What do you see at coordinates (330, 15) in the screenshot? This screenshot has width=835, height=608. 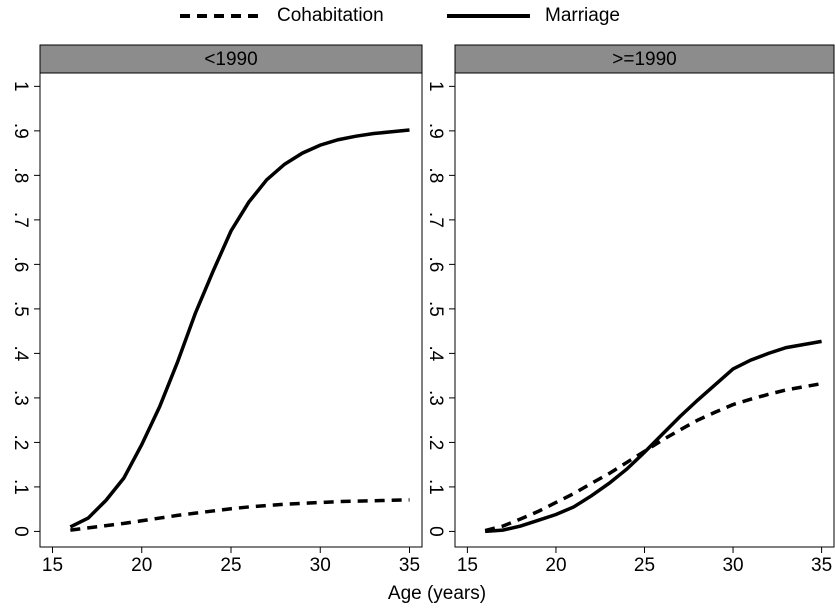 I see `legend-label: Cohabitation` at bounding box center [330, 15].